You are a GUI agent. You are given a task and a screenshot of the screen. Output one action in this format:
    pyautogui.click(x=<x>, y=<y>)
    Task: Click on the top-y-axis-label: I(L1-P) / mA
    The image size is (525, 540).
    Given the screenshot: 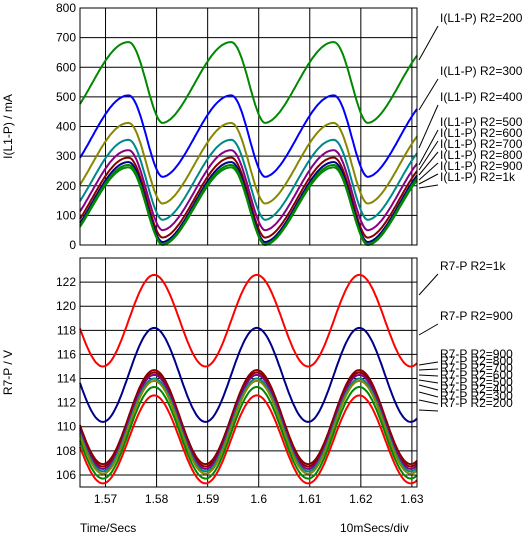 What is the action you would take?
    pyautogui.click(x=8, y=126)
    